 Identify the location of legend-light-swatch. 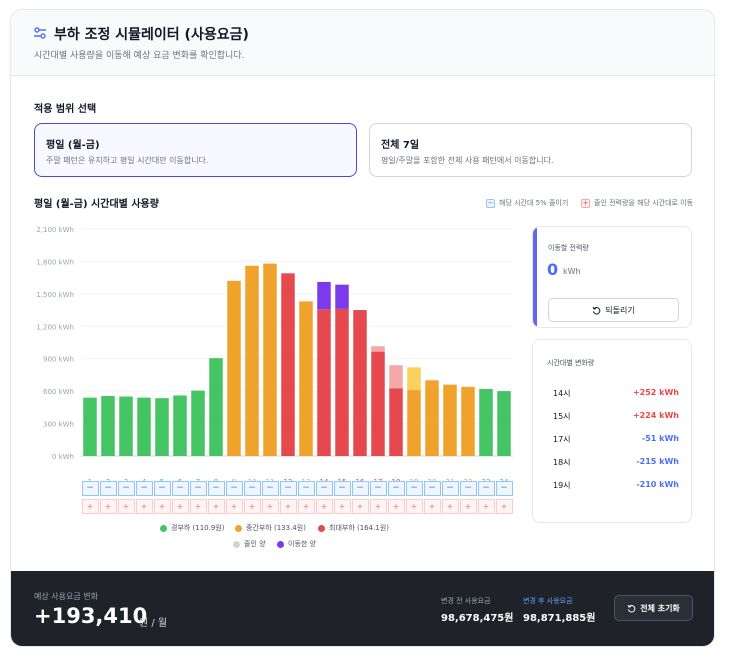
(163, 528).